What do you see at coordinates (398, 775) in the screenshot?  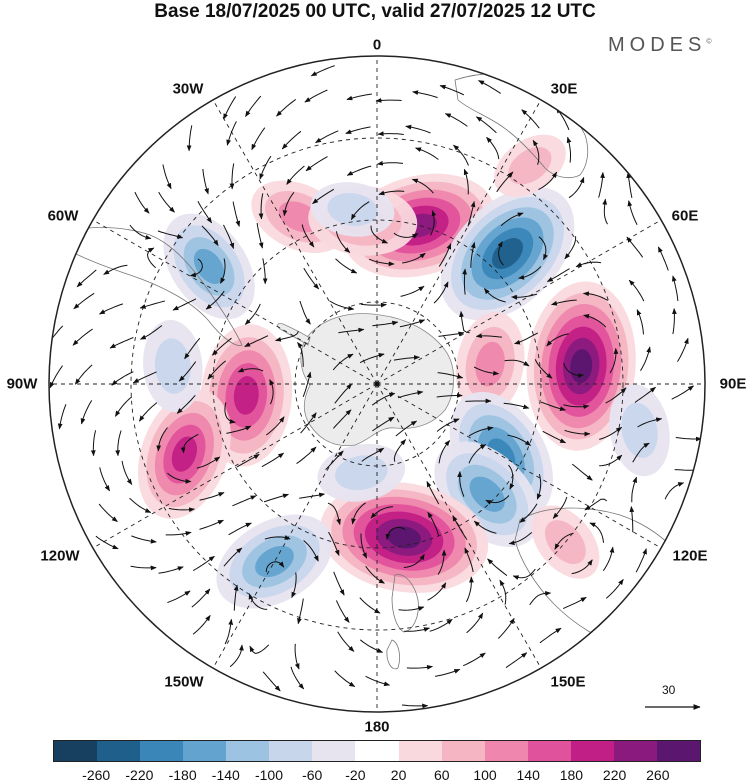 I see `colorbar-tick-label: 20` at bounding box center [398, 775].